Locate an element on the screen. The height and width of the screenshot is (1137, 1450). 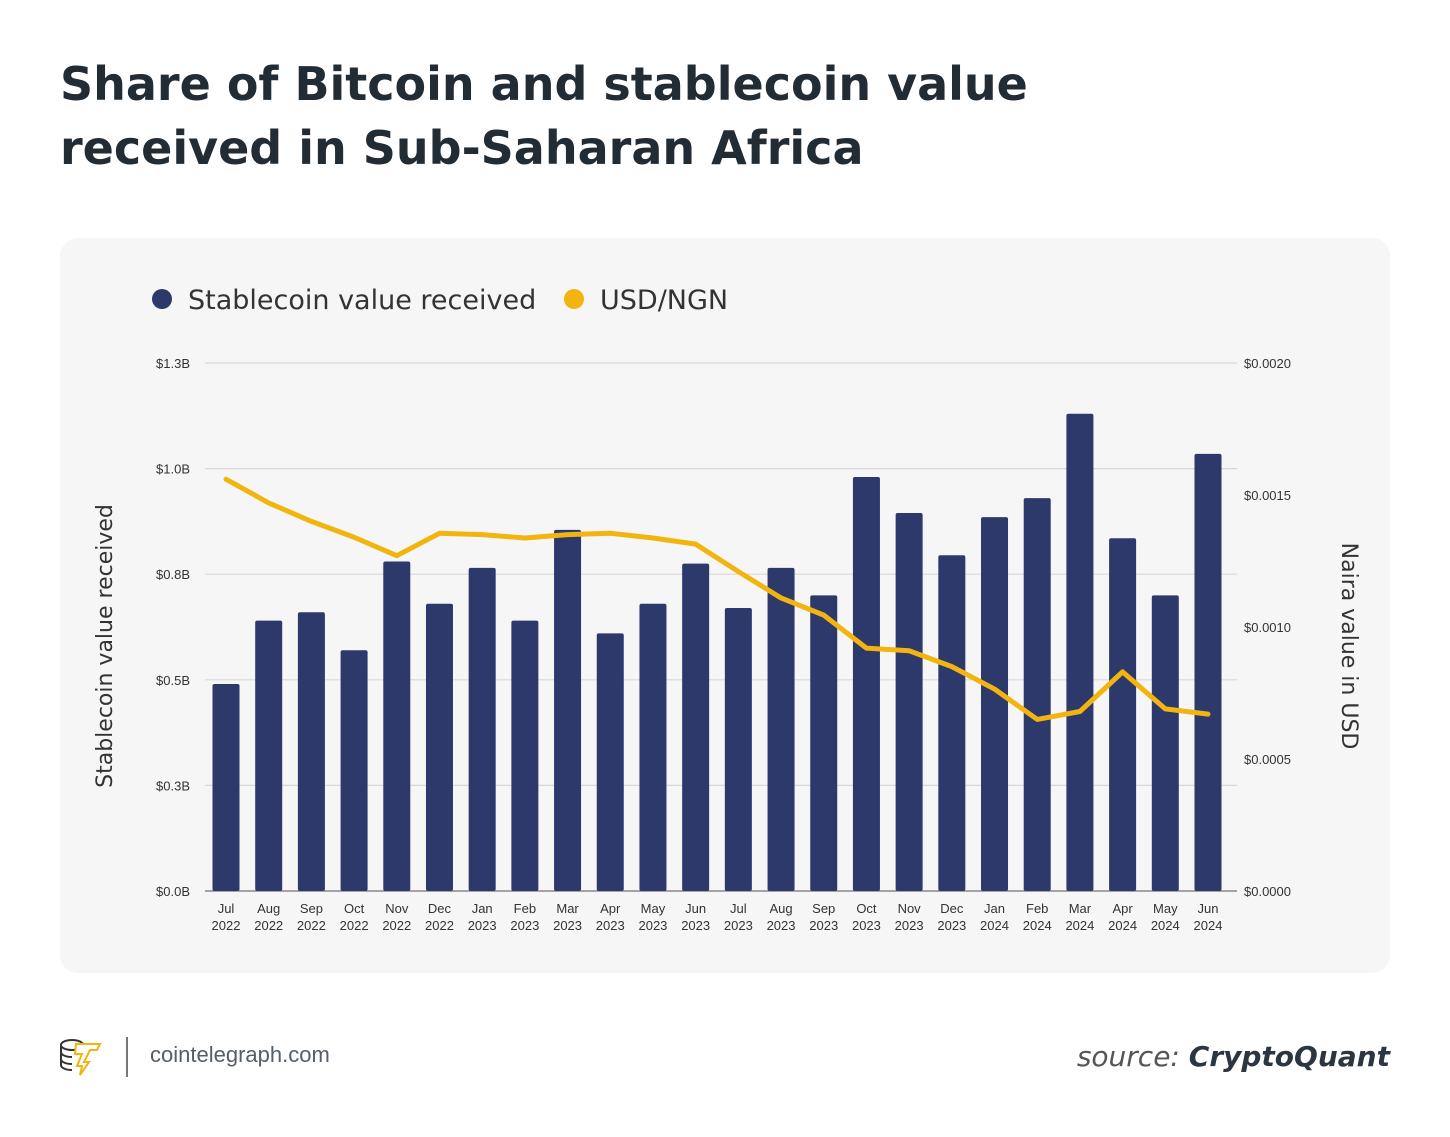
usd-ngn-line is located at coordinates (717, 599).